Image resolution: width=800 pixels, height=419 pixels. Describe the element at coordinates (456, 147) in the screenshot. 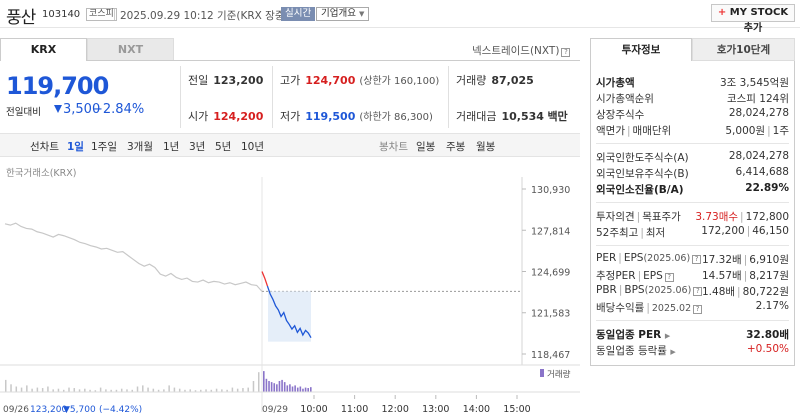

I see `candle-weekly: 주봉` at that location.